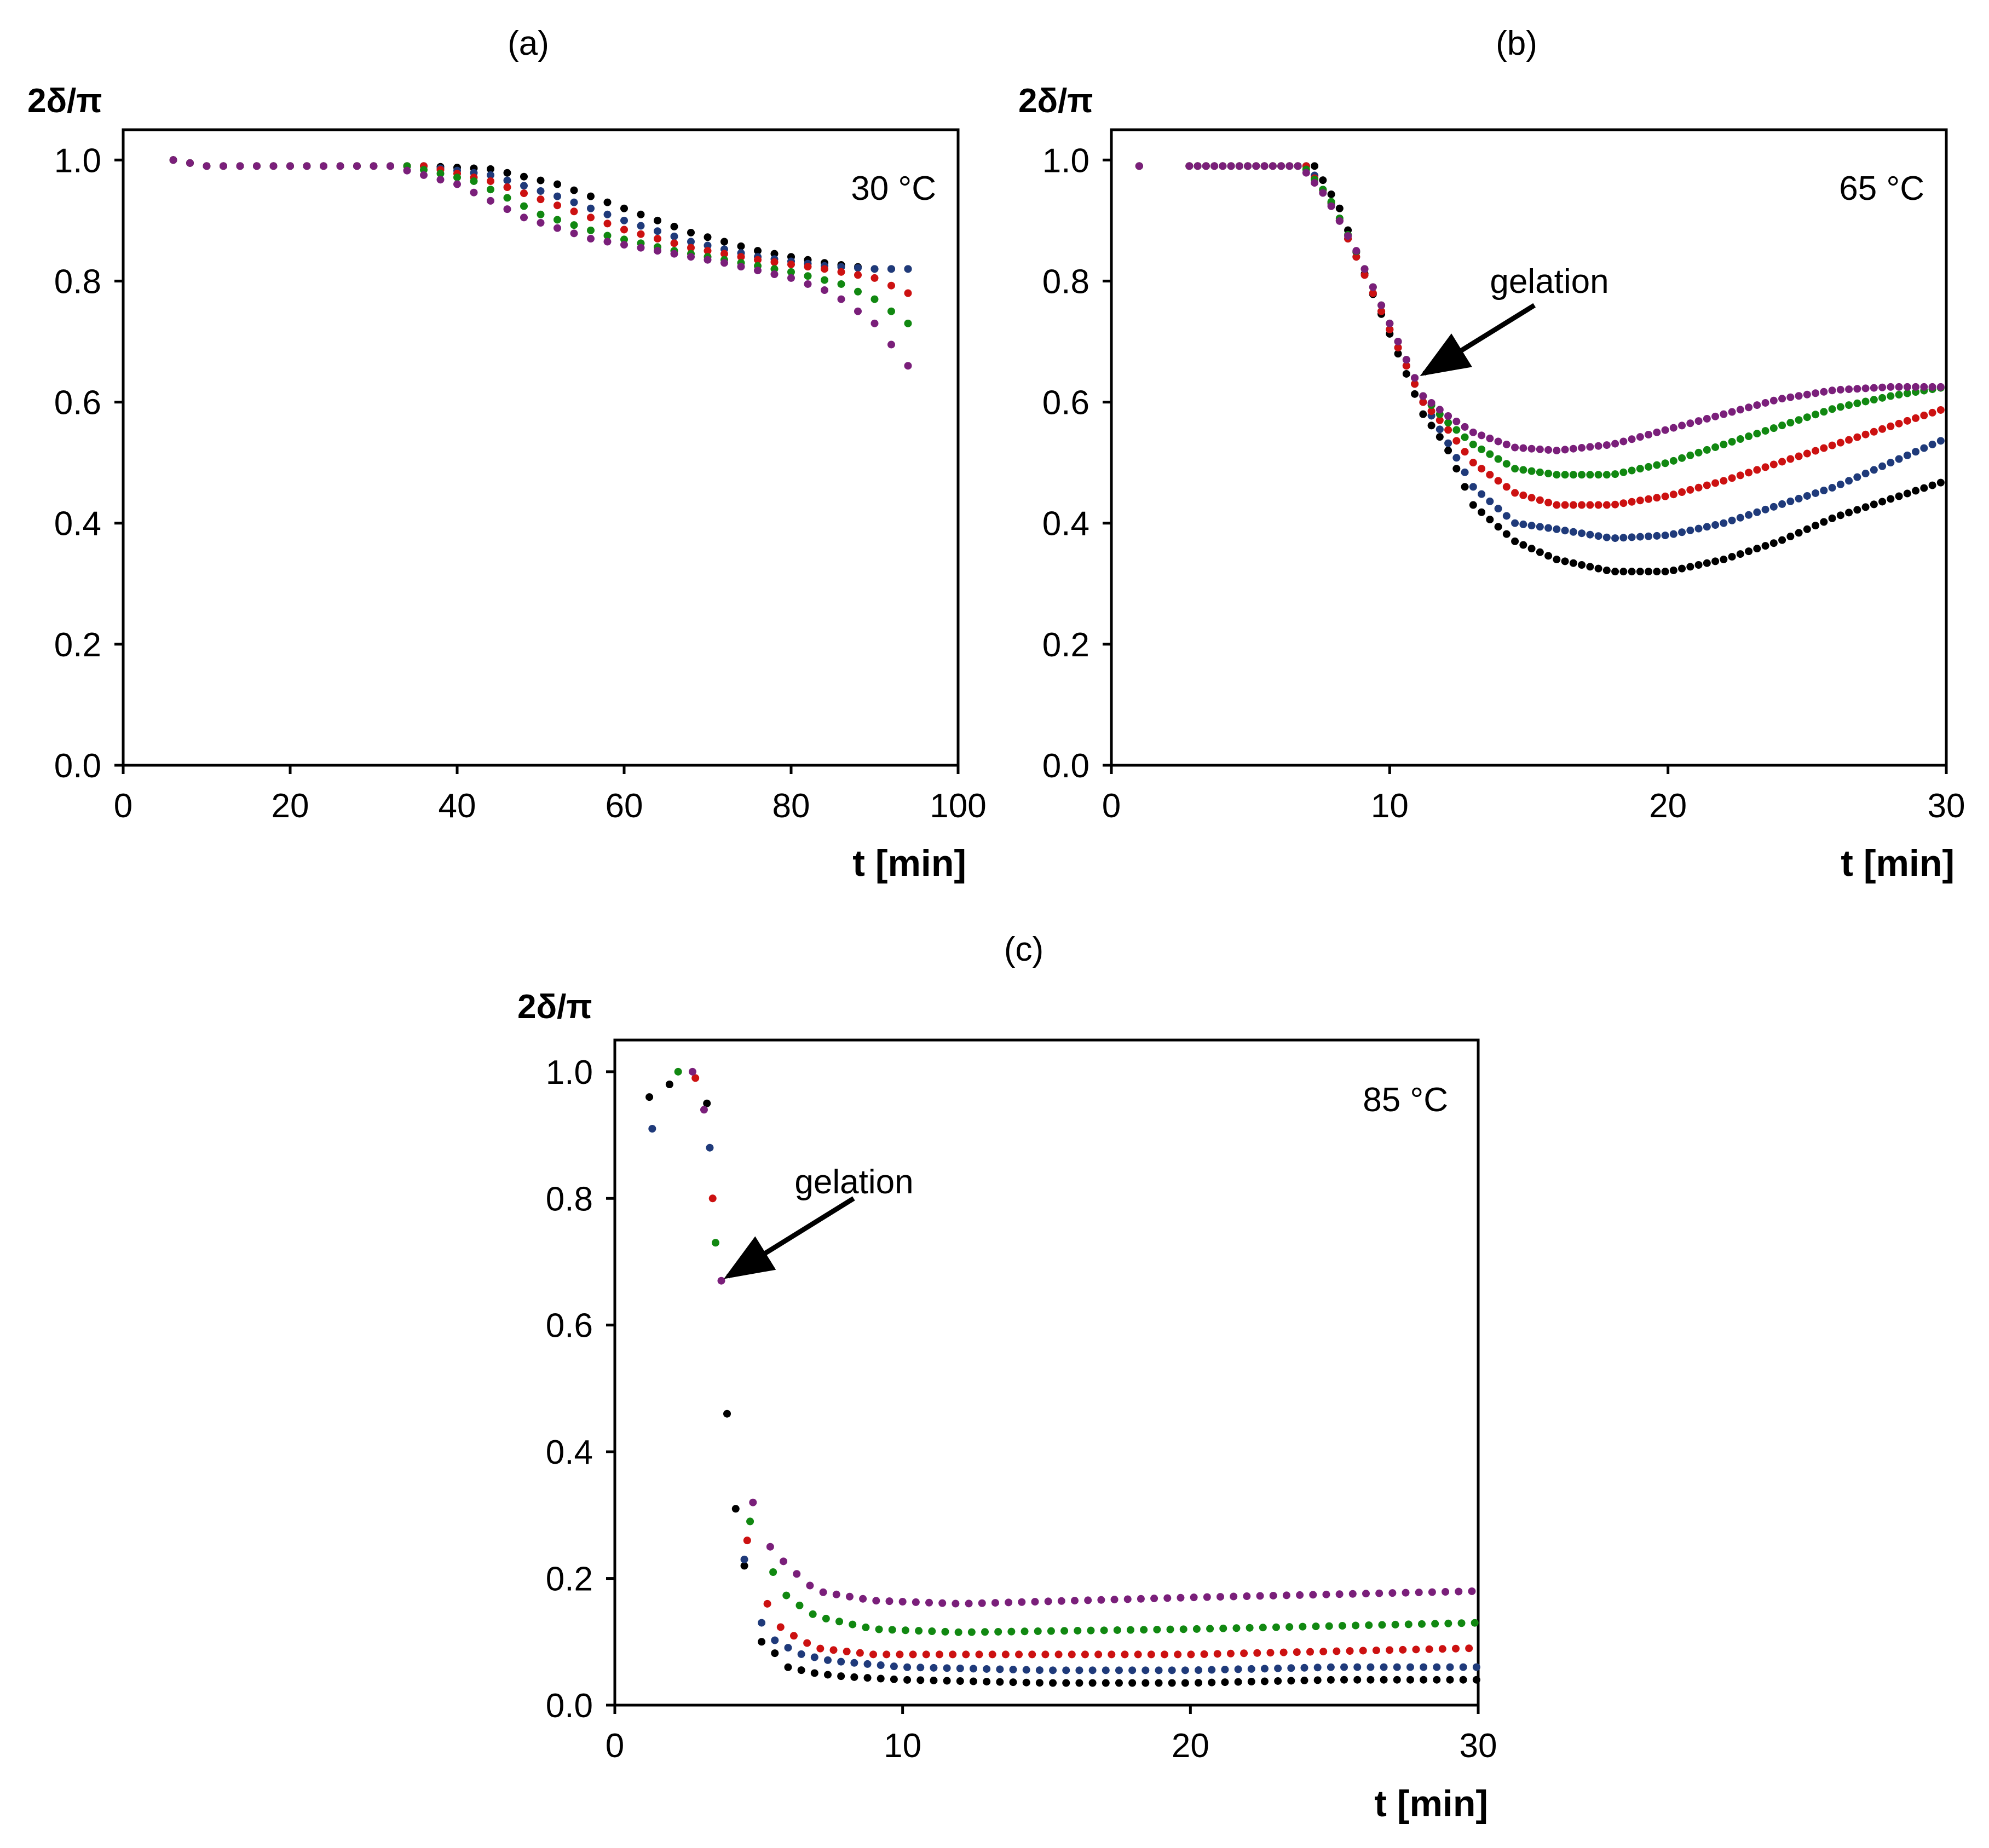  What do you see at coordinates (1946, 806) in the screenshot?
I see `panel-b-x-tick-label: 30` at bounding box center [1946, 806].